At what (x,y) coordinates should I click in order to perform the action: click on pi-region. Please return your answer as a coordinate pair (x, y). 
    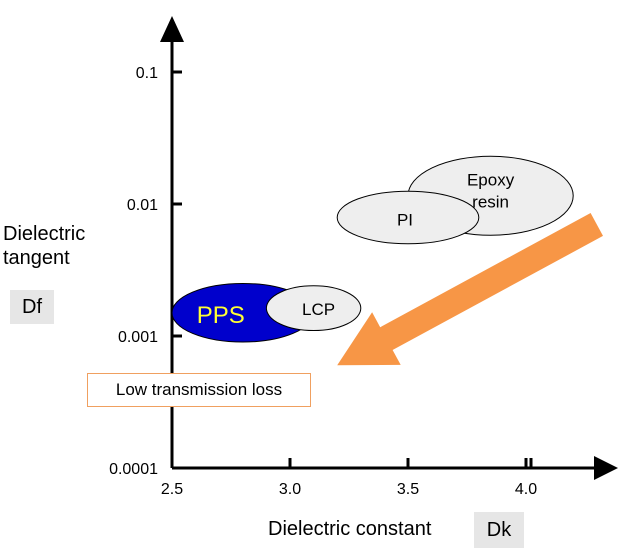
    Looking at the image, I should click on (408, 217).